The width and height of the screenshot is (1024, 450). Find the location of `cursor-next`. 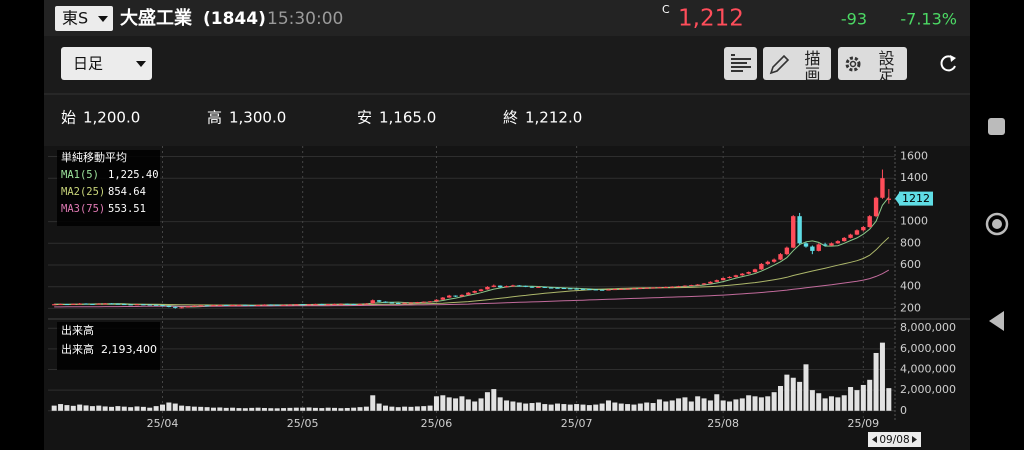

cursor-next is located at coordinates (914, 439).